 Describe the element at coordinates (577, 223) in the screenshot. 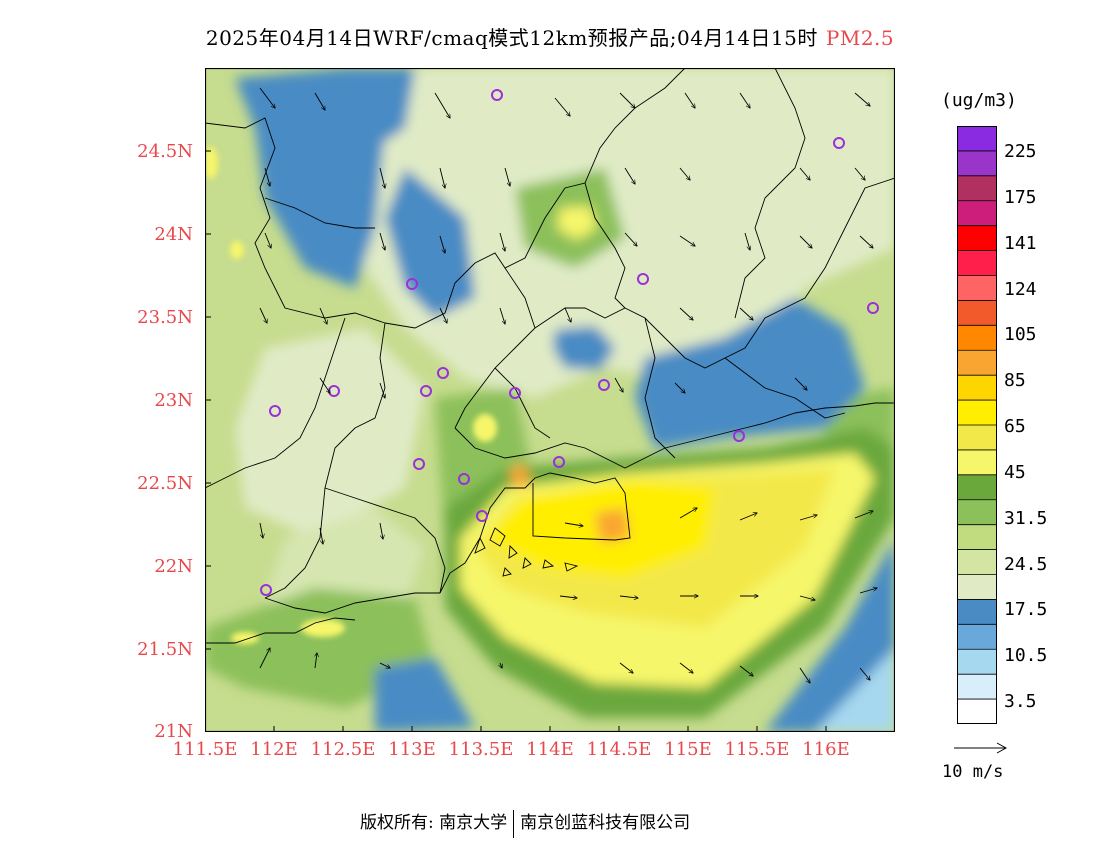

I see `yellow-north-spot` at that location.